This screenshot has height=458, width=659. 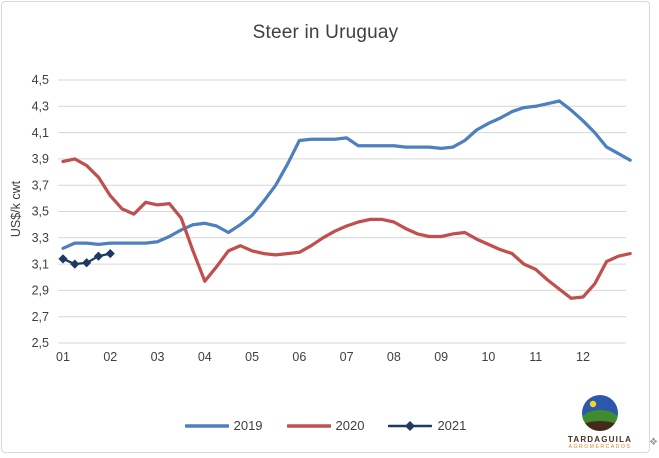 What do you see at coordinates (40, 107) in the screenshot?
I see `y-tick-label: 4,3` at bounding box center [40, 107].